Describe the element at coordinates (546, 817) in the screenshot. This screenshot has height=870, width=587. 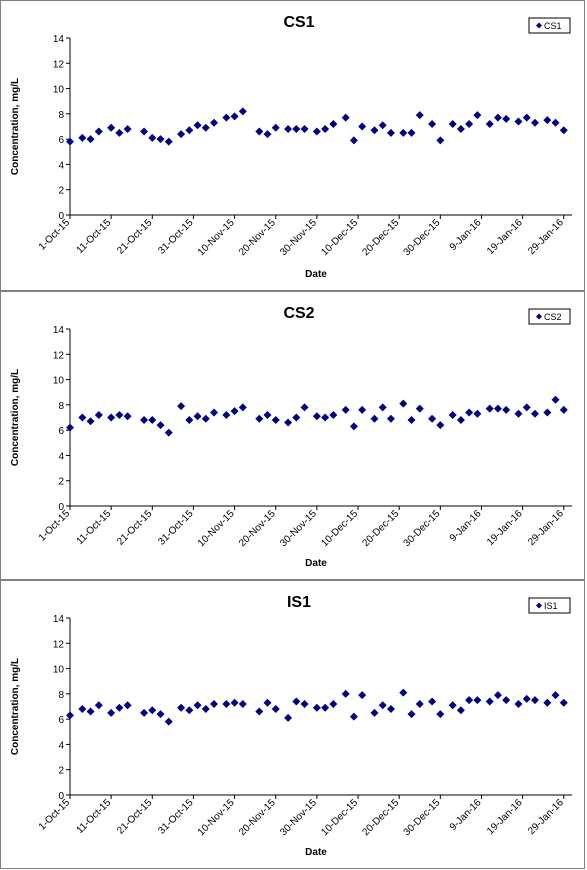
I see `x-tick-label: 29-Jan-16` at that location.